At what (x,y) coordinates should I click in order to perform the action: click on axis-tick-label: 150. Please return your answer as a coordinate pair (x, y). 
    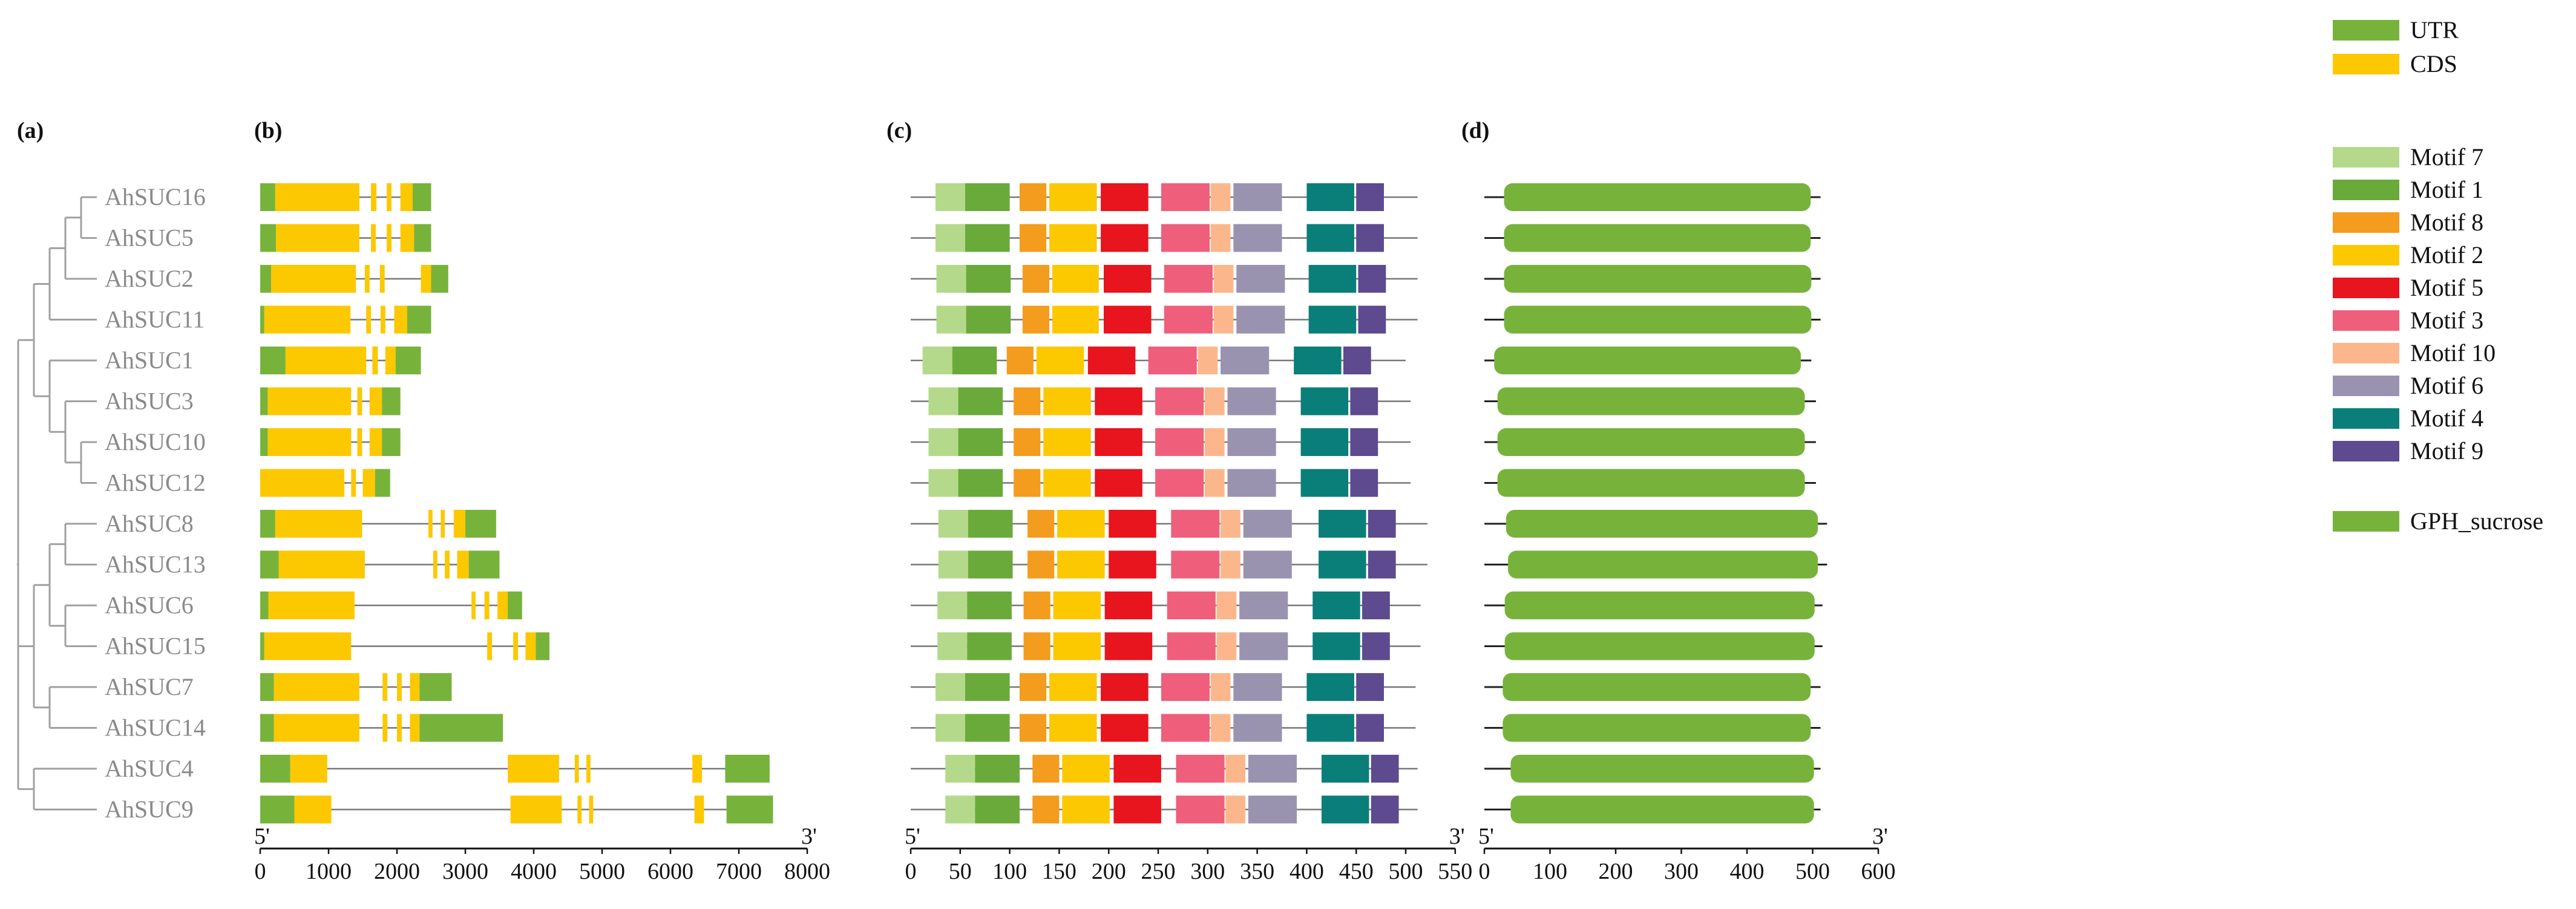
    Looking at the image, I should click on (1059, 871).